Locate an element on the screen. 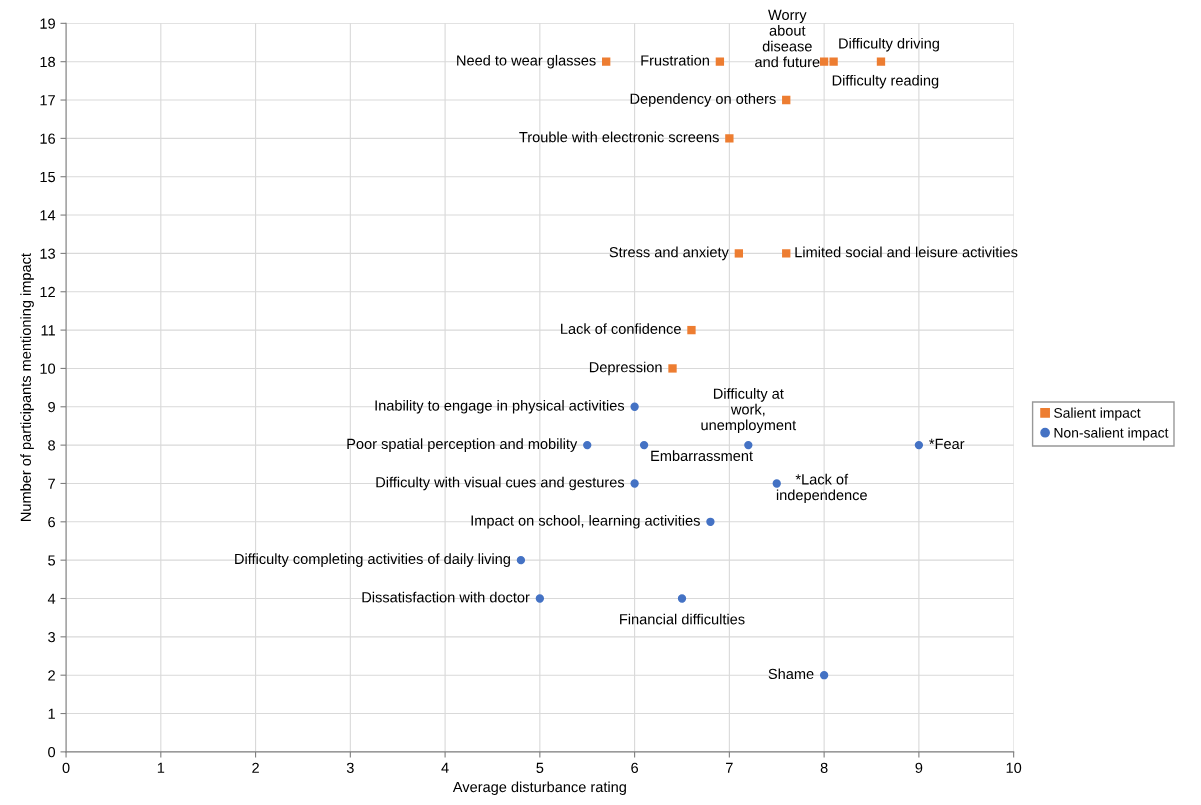 The image size is (1201, 805). annotation: Difficulty at work, unemployment is located at coordinates (749, 411).